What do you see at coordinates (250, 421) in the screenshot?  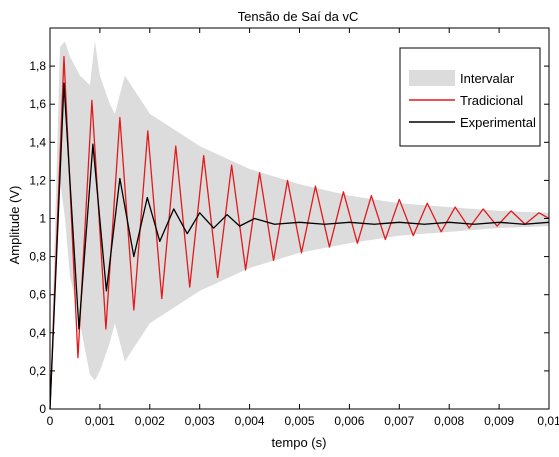 I see `x-tick-label: 0,004` at bounding box center [250, 421].